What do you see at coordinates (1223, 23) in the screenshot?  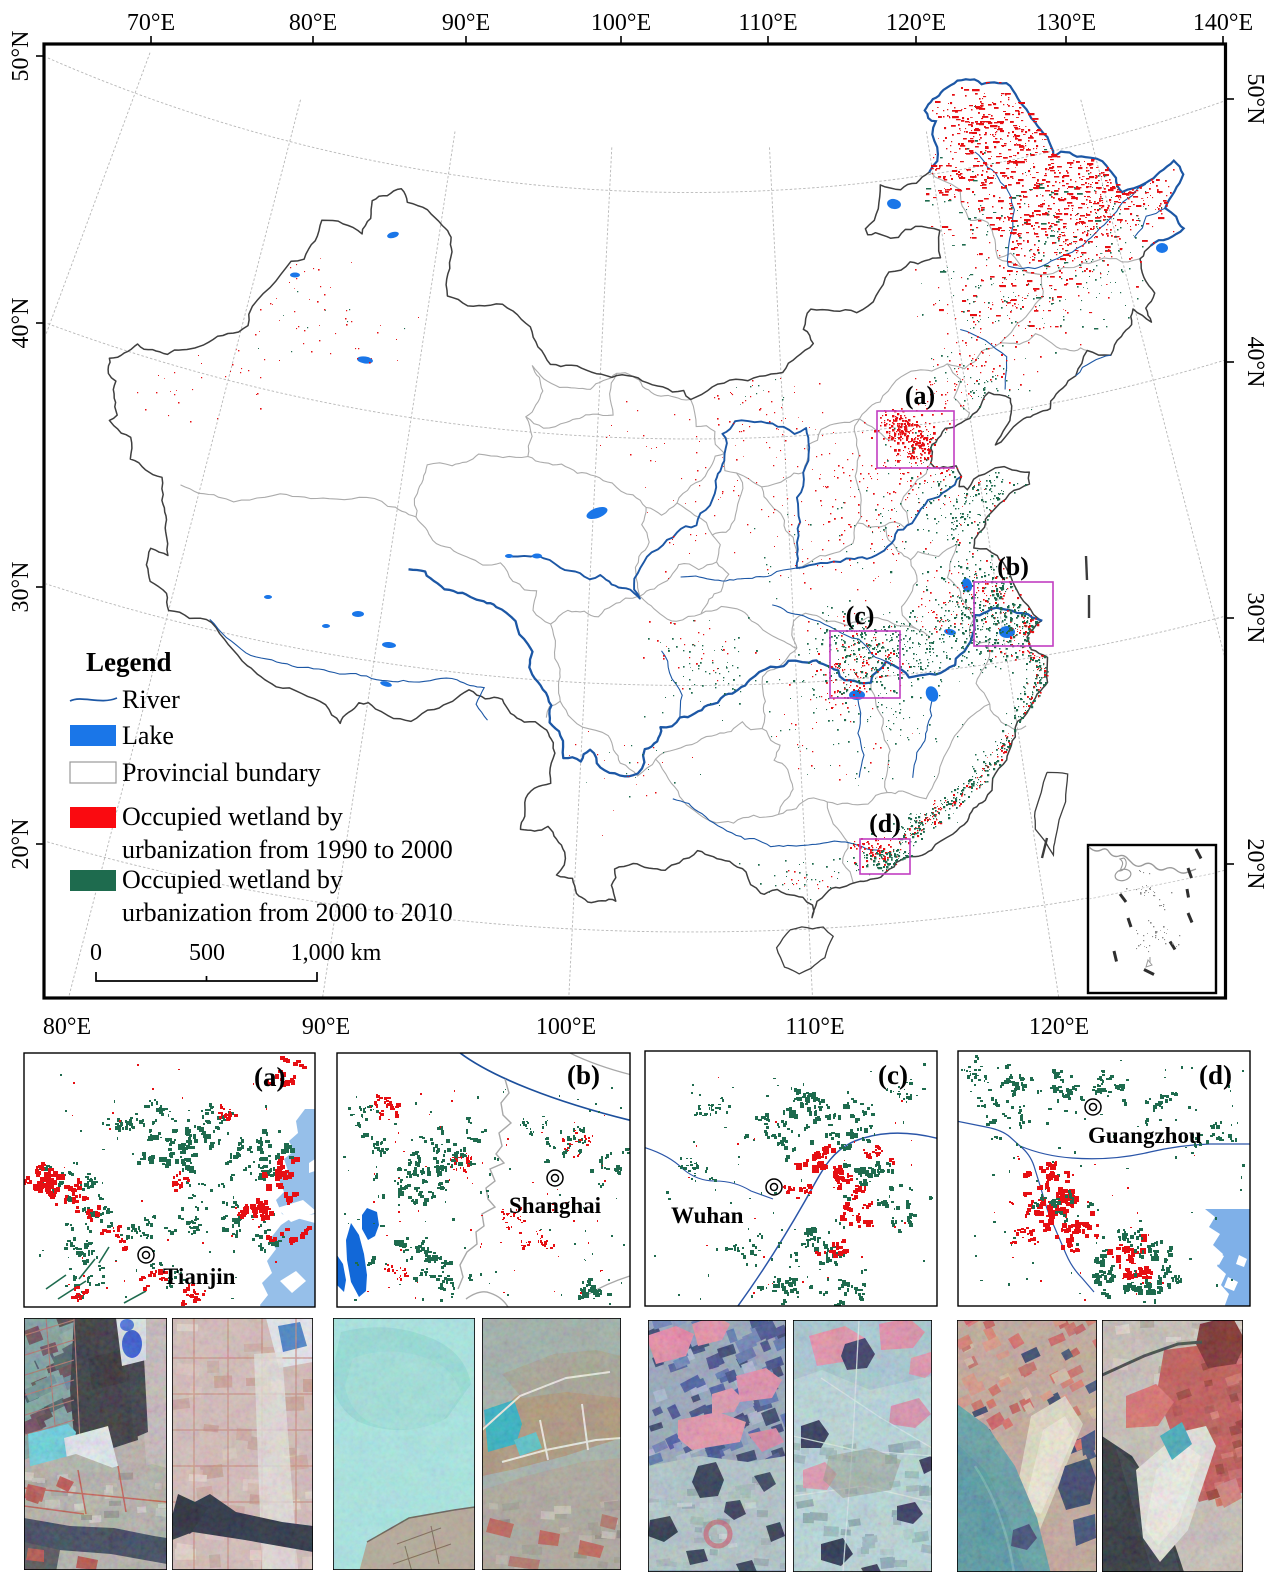 I see `svg-text: 140°E` at bounding box center [1223, 23].